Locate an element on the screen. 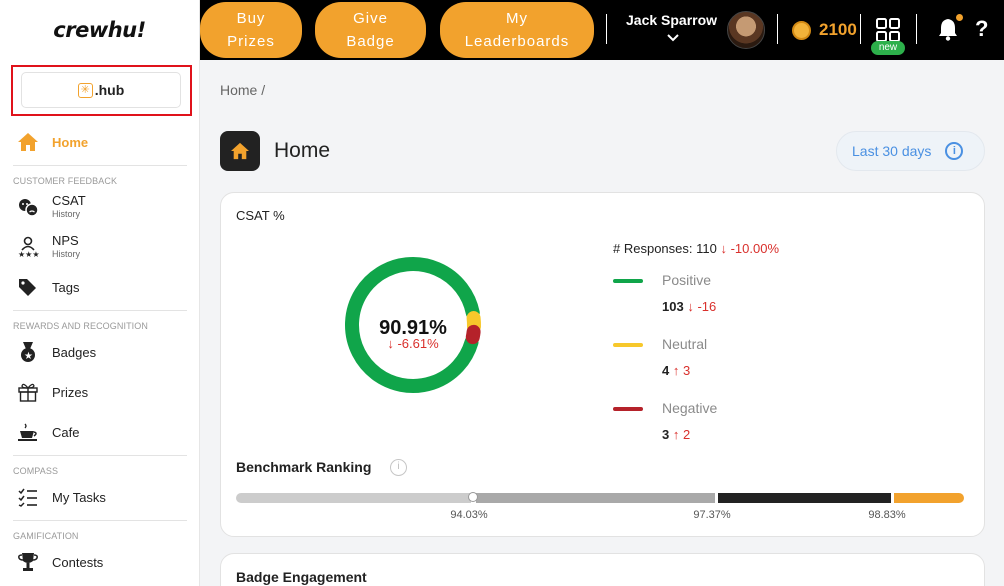  sidebar-item-label: Contests is located at coordinates (78, 562).